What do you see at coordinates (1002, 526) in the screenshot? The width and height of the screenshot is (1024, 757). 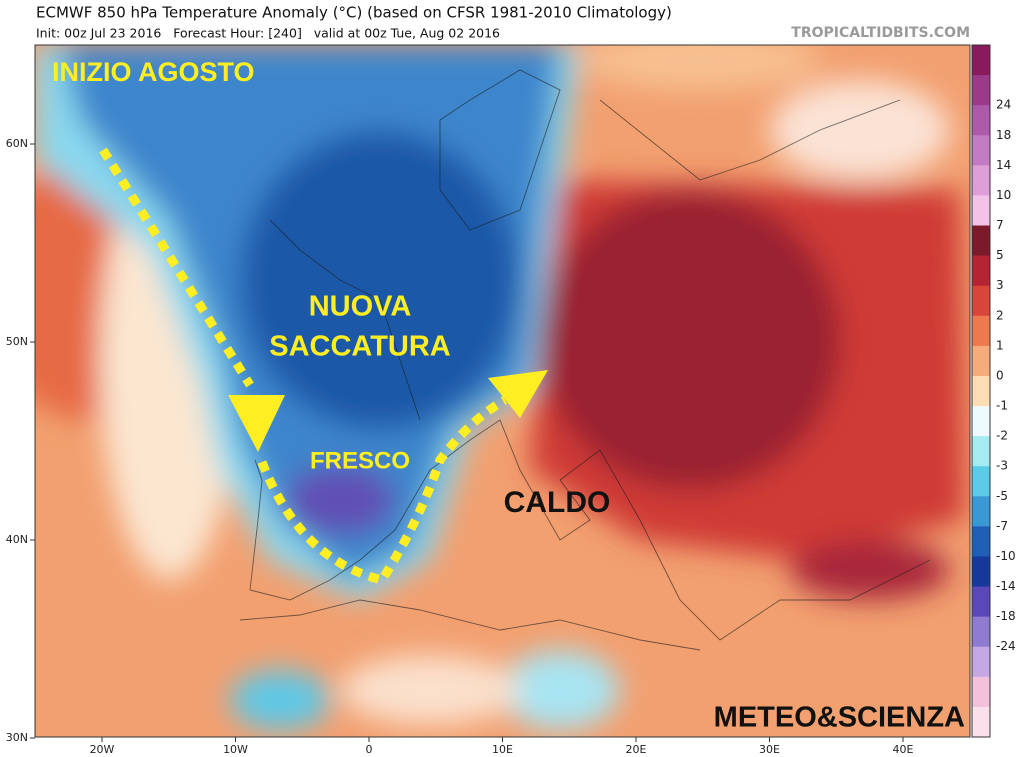 I see `colorbar-label: -7` at bounding box center [1002, 526].